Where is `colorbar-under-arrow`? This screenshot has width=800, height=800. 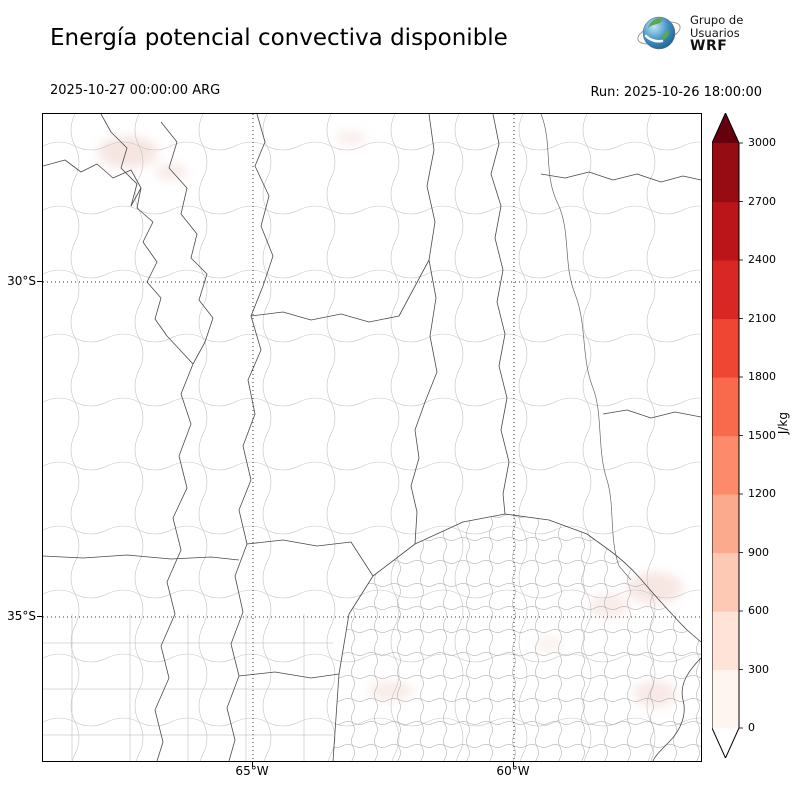 colorbar-under-arrow is located at coordinates (725, 743).